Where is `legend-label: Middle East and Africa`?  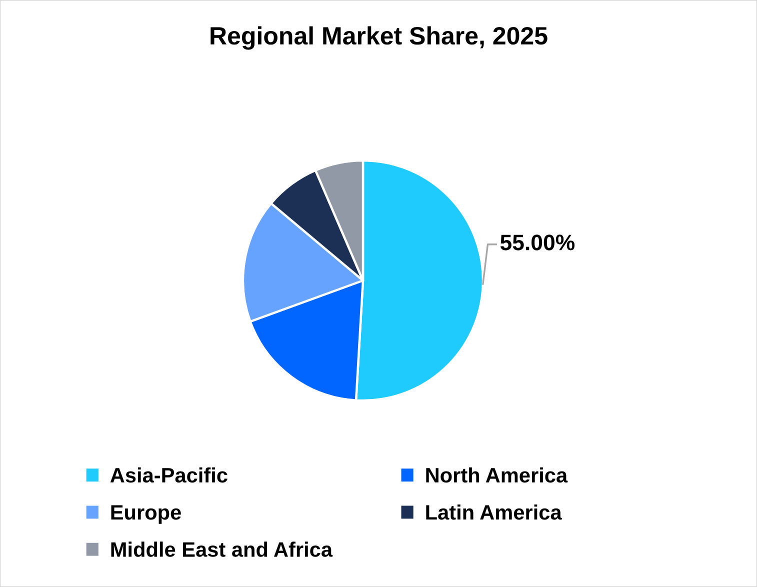
legend-label: Middle East and Africa is located at coordinates (222, 549).